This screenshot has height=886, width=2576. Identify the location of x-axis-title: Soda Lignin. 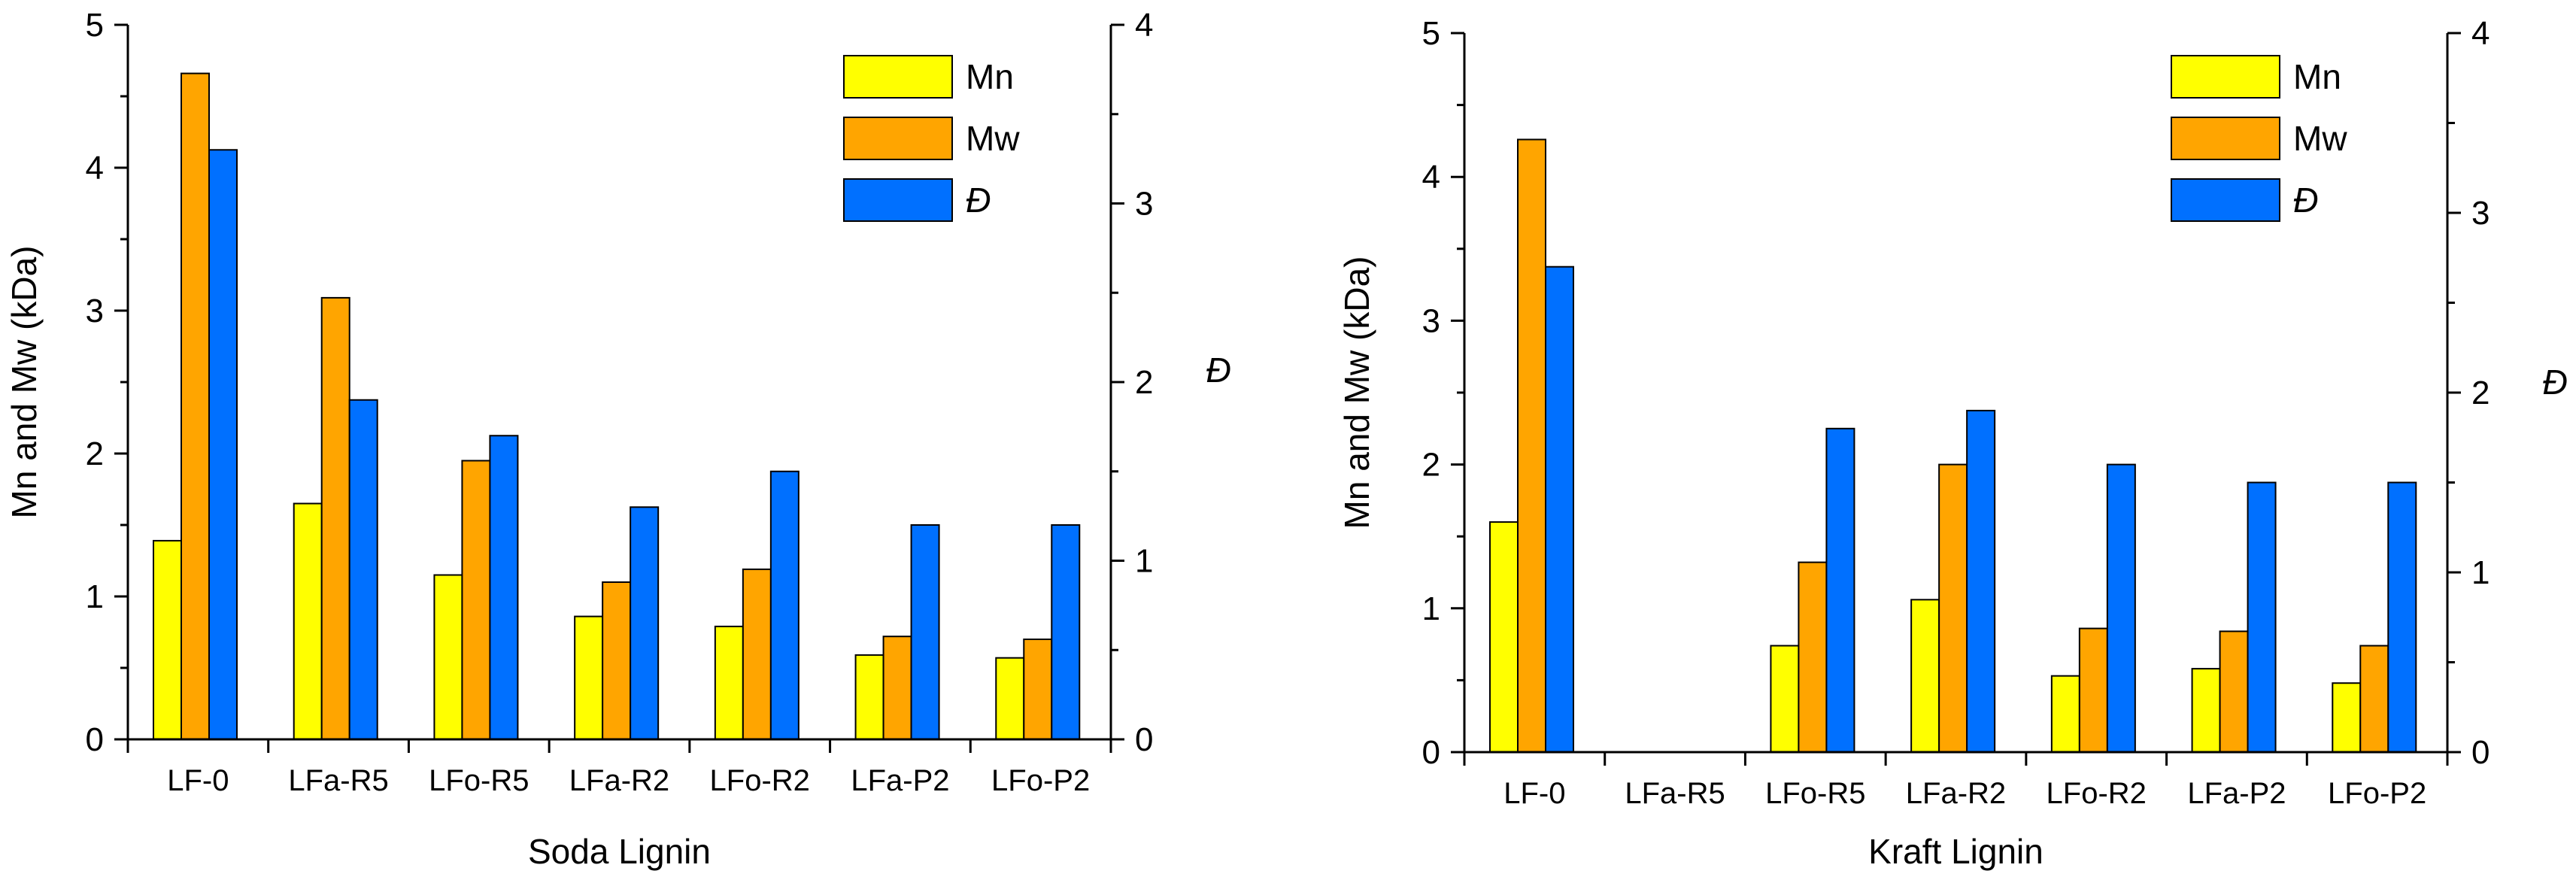
(619, 851).